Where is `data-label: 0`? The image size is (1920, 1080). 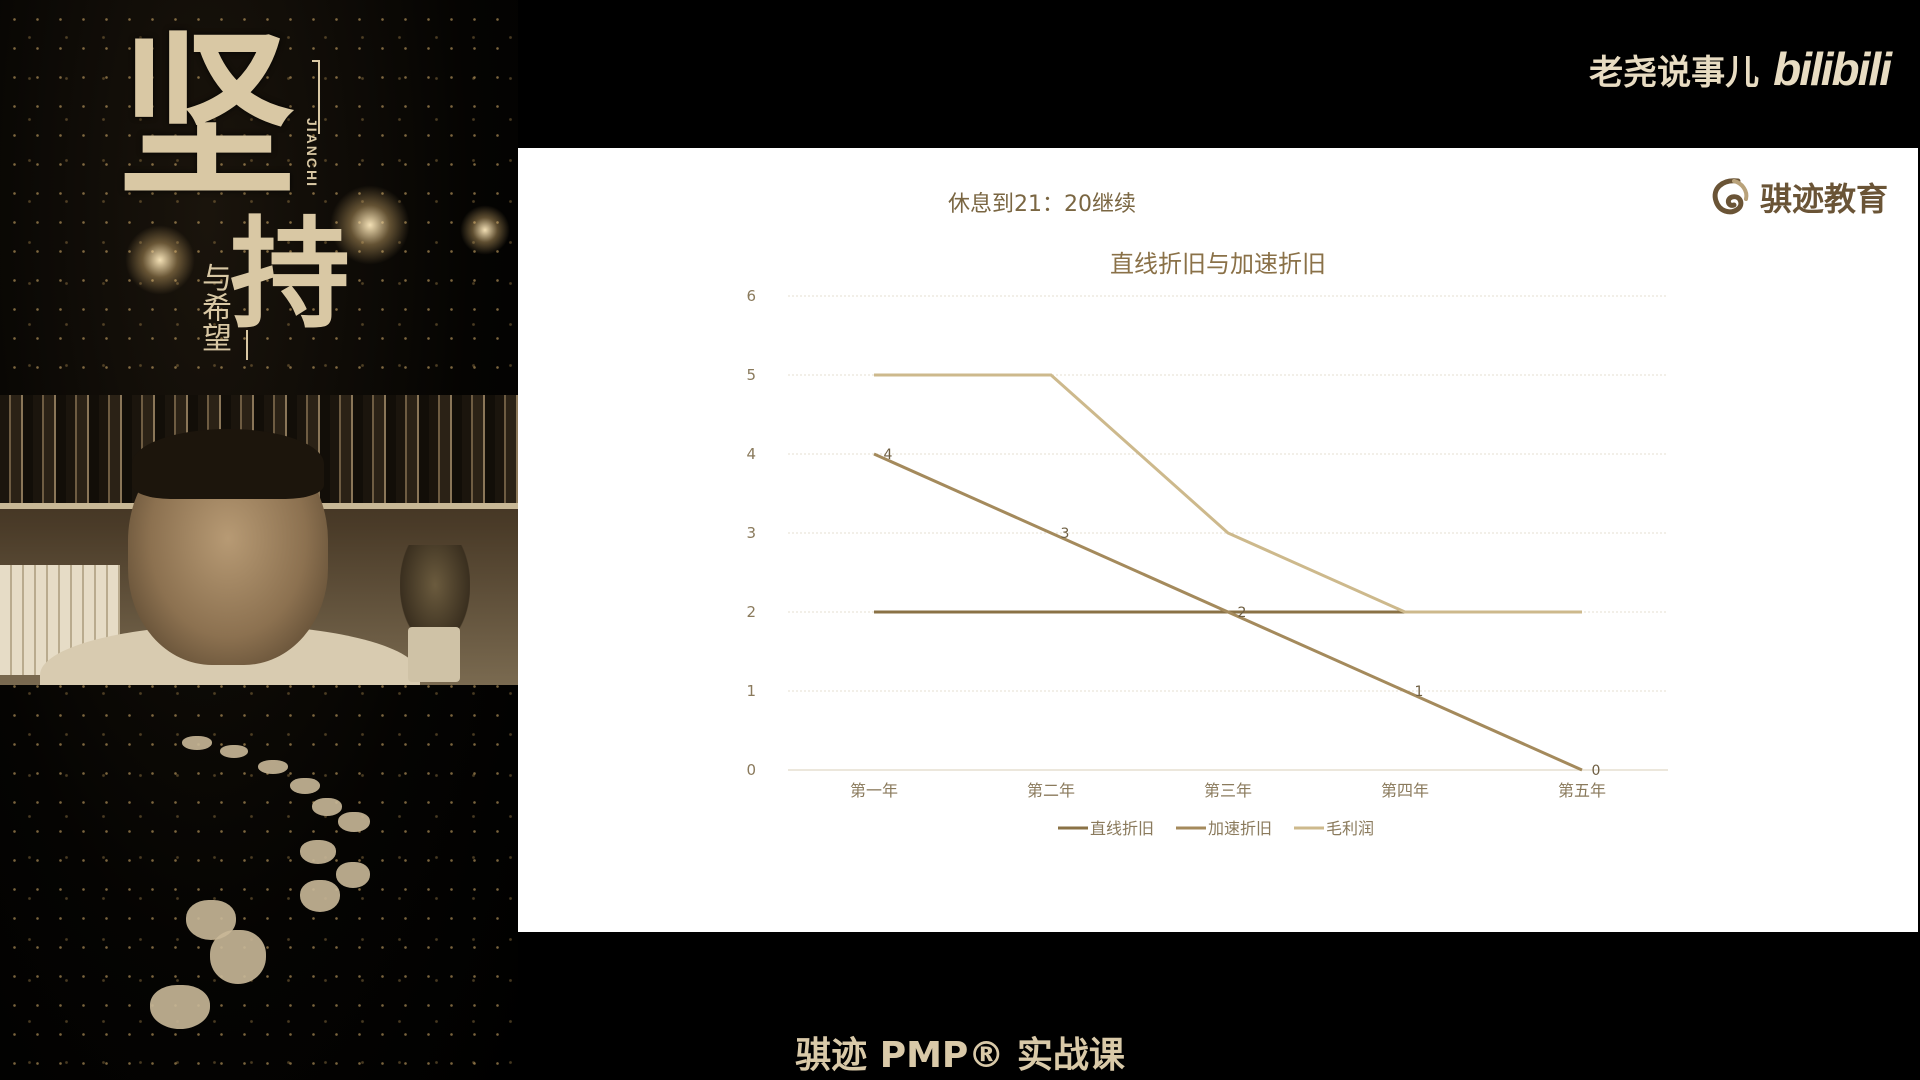 data-label: 0 is located at coordinates (1596, 771).